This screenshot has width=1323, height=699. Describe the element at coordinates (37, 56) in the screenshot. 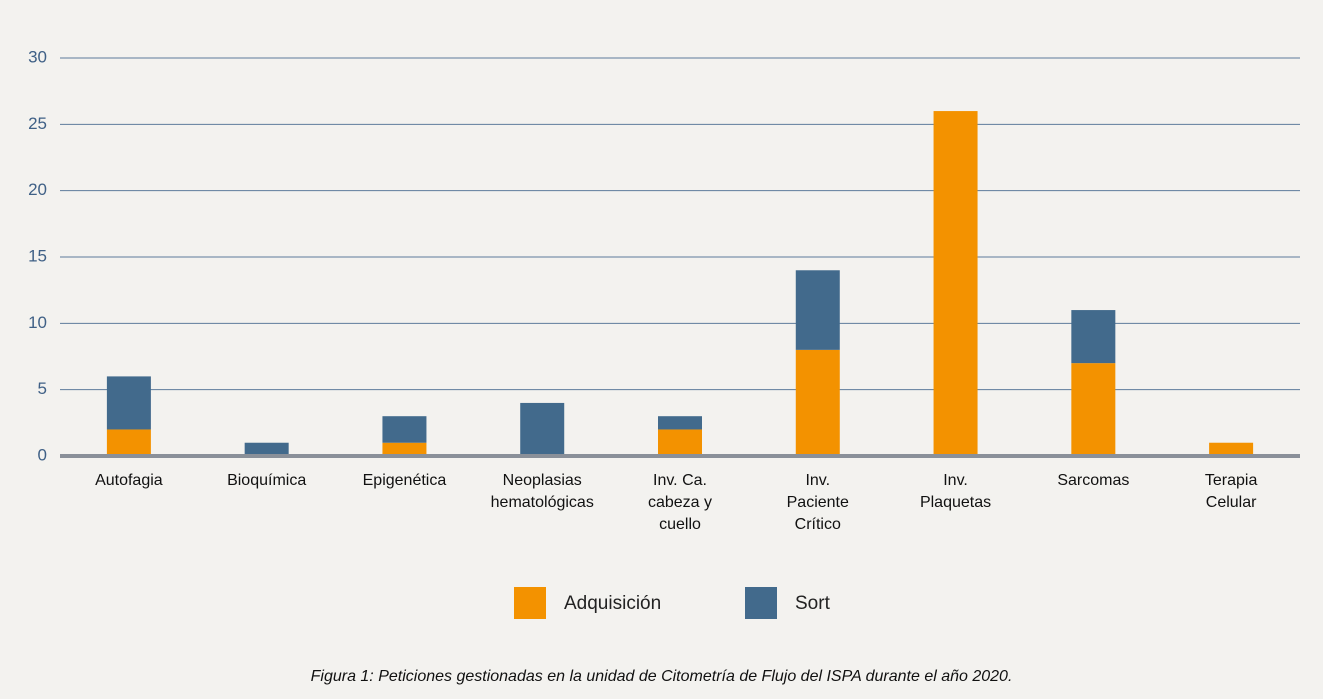

I see `y-tick-label: 30` at that location.